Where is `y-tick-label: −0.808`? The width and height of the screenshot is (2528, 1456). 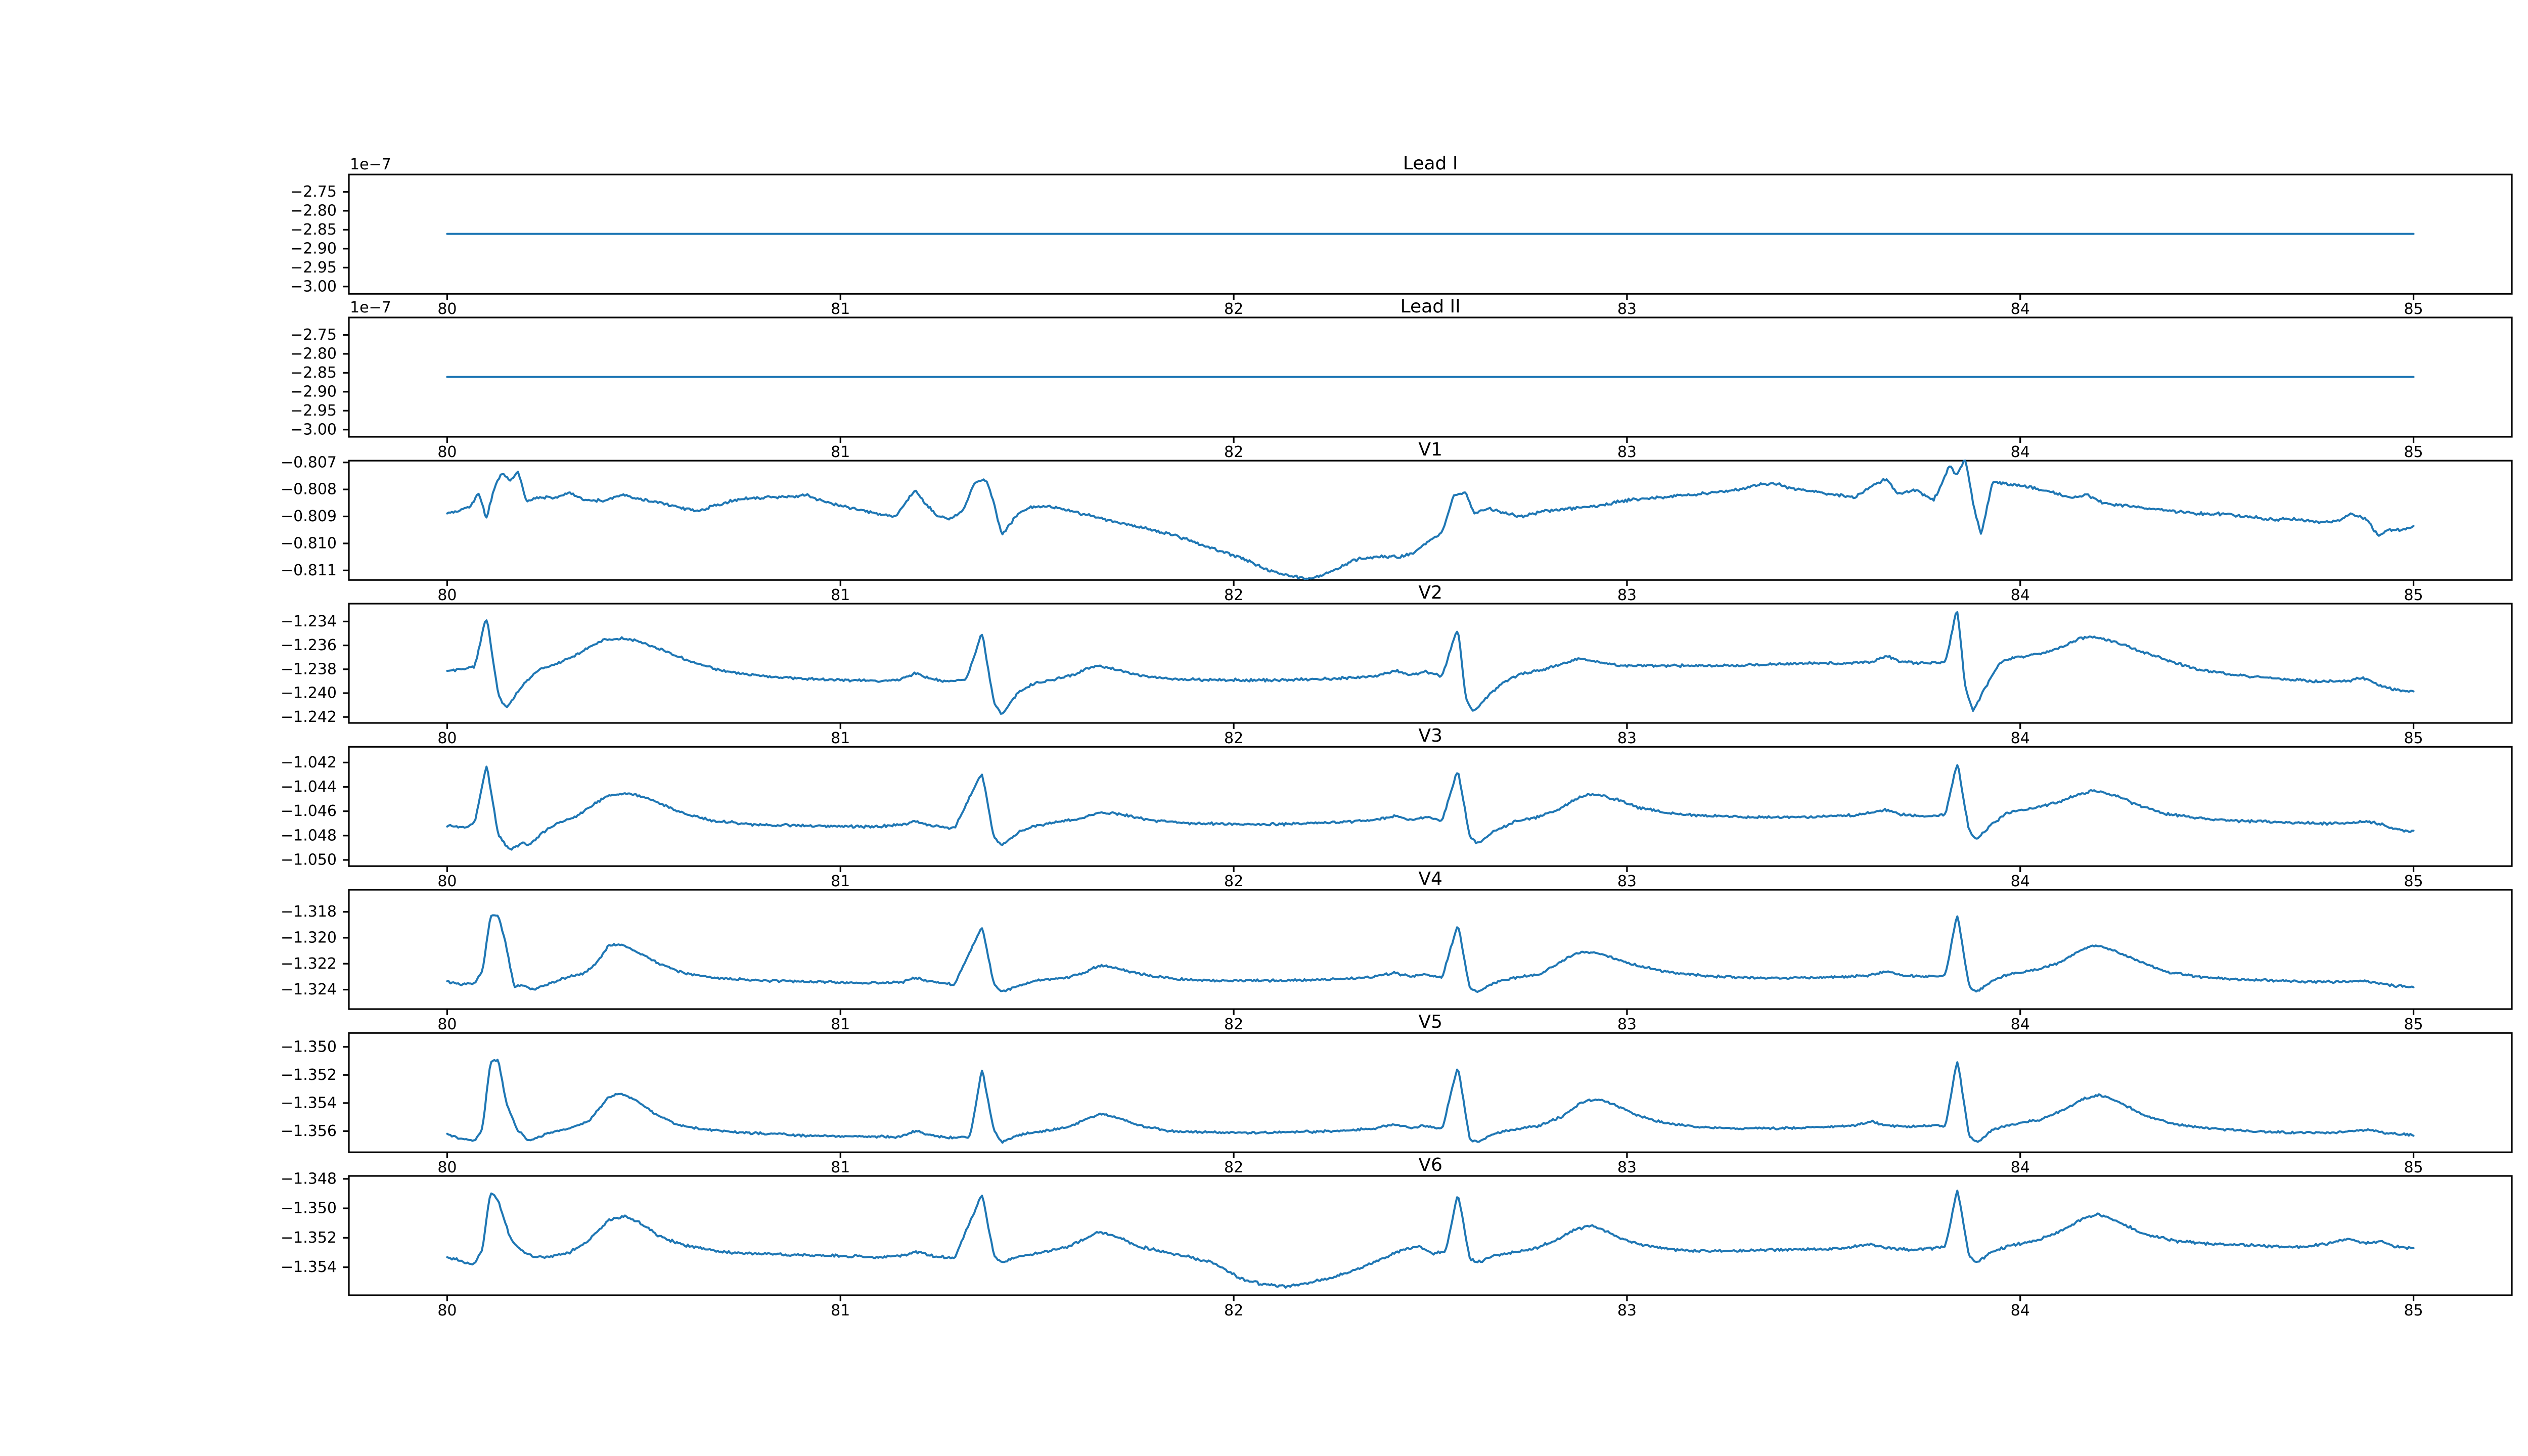
y-tick-label: −0.808 is located at coordinates (309, 489).